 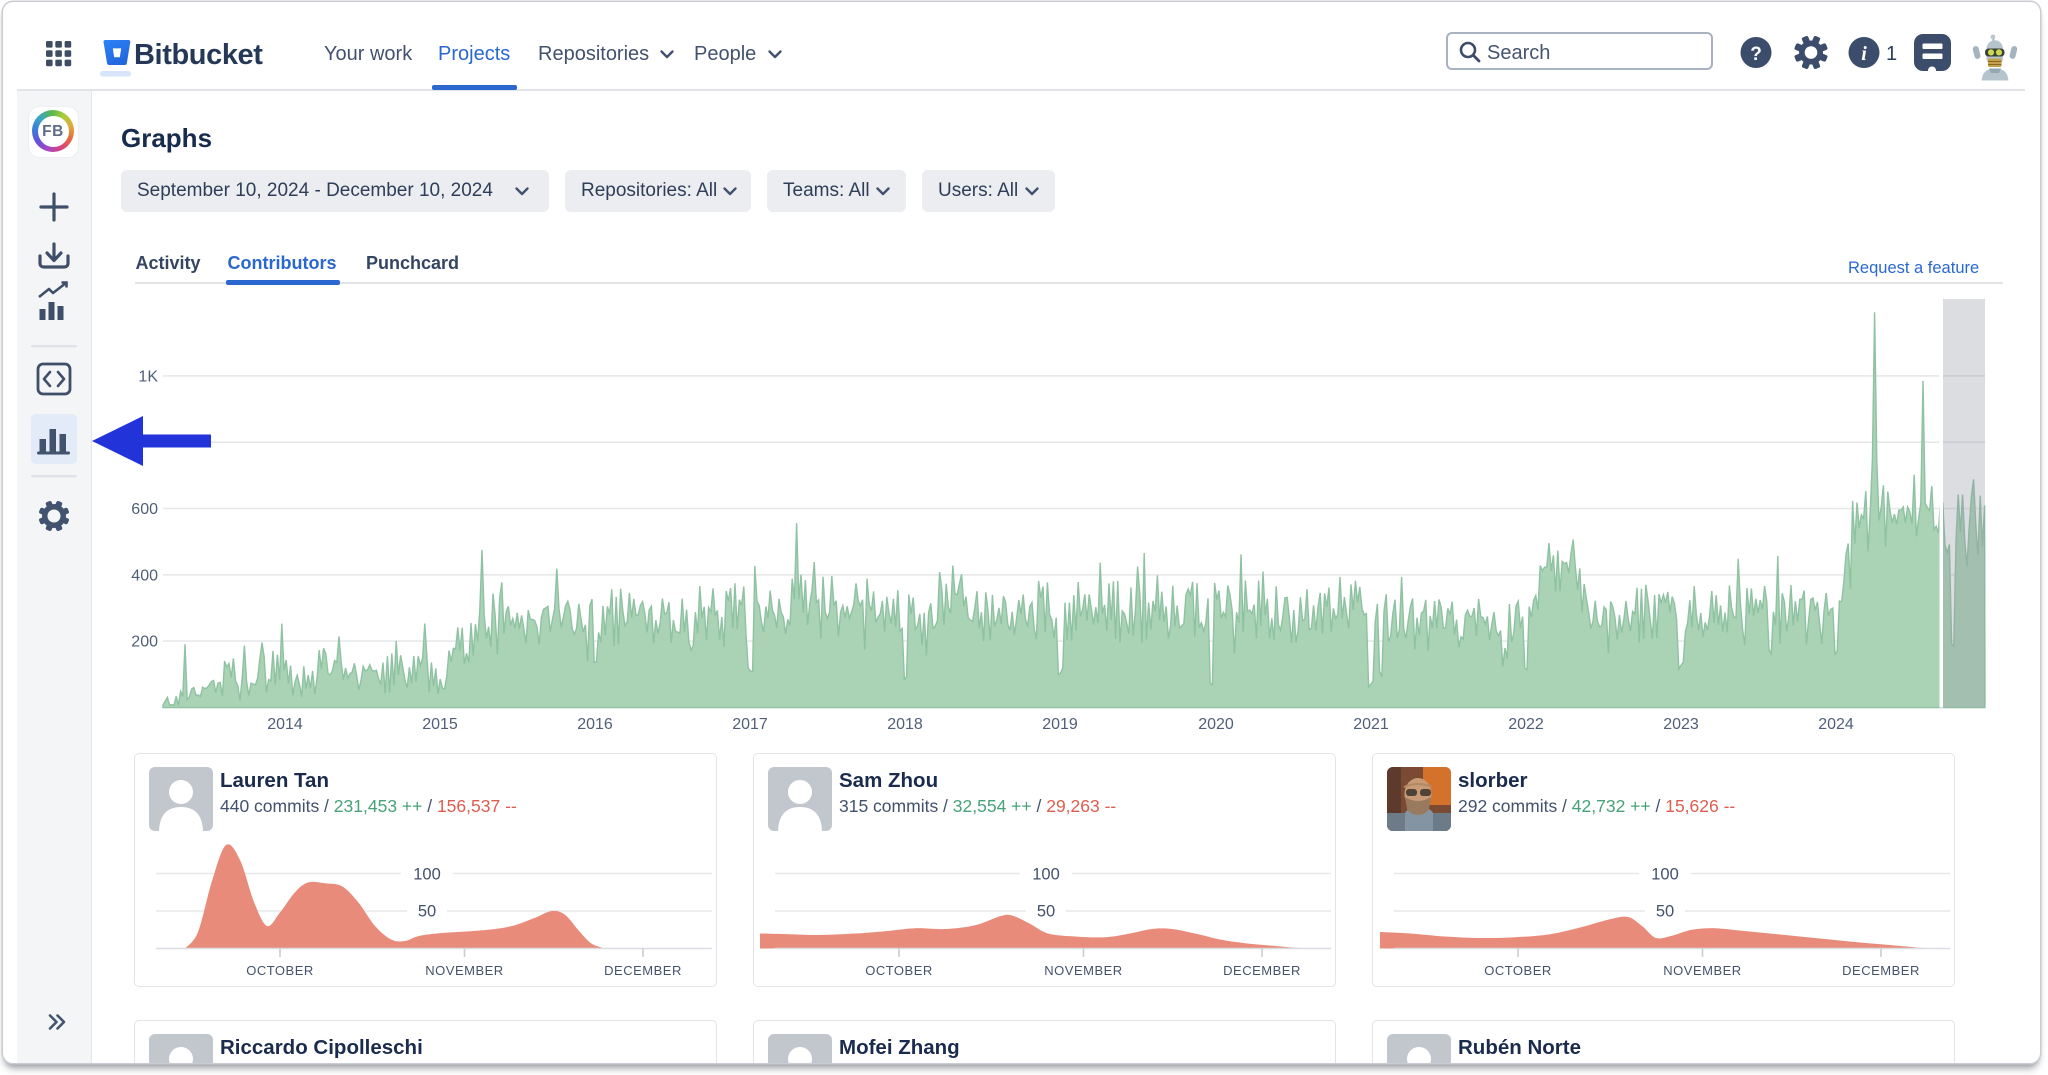 What do you see at coordinates (1371, 724) in the screenshot?
I see `svg-text: 2021` at bounding box center [1371, 724].